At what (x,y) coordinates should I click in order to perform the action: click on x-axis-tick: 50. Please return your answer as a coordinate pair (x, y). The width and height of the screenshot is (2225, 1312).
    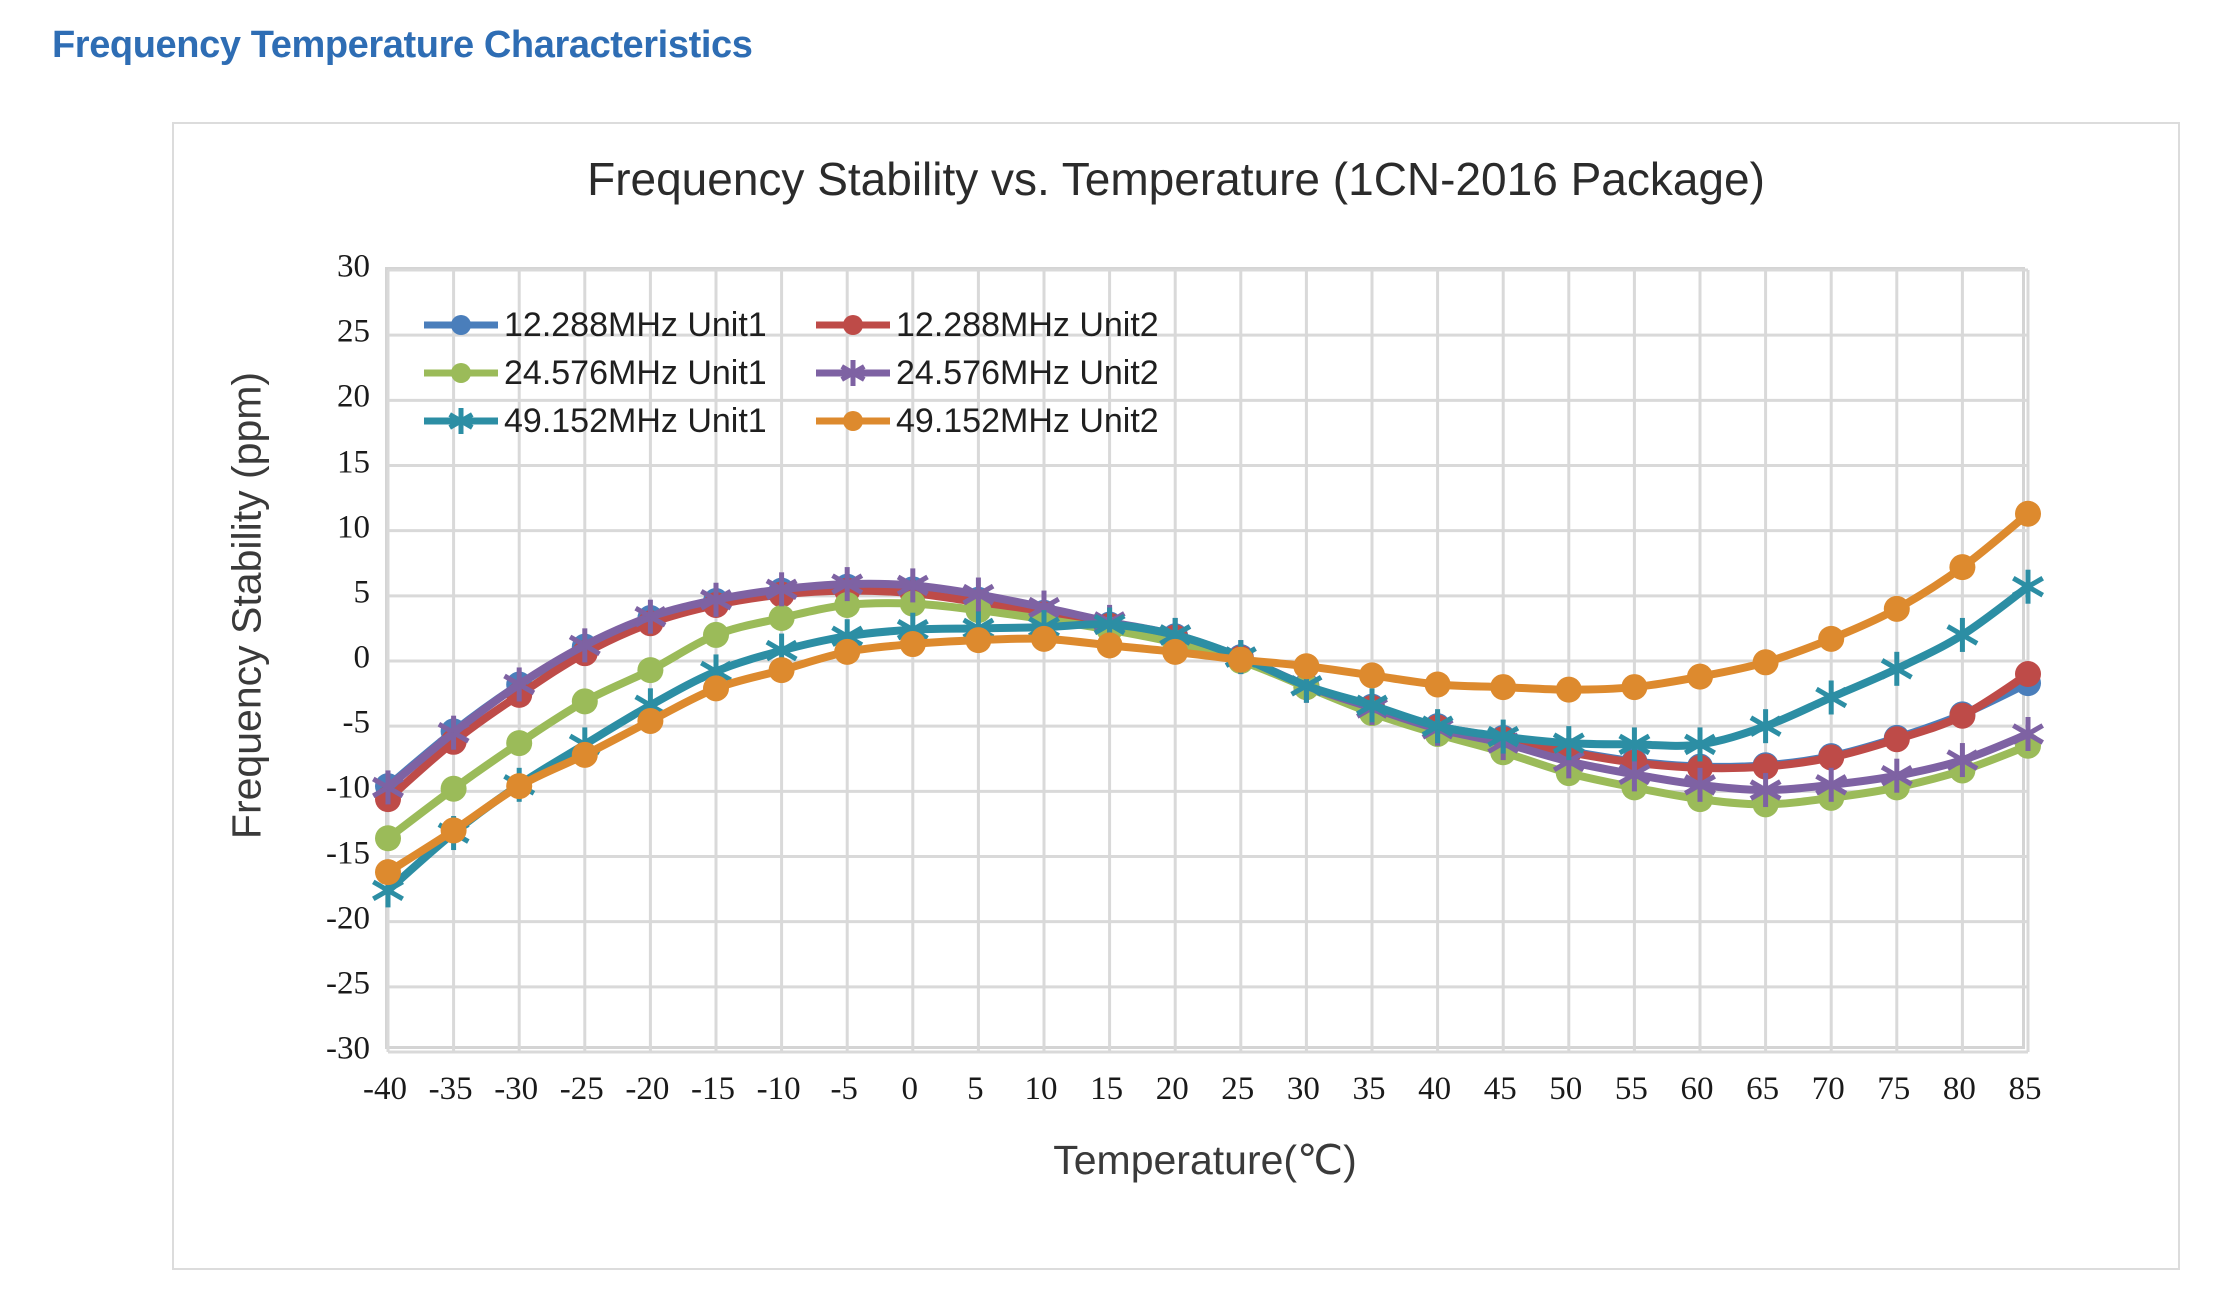
    Looking at the image, I should click on (1566, 1089).